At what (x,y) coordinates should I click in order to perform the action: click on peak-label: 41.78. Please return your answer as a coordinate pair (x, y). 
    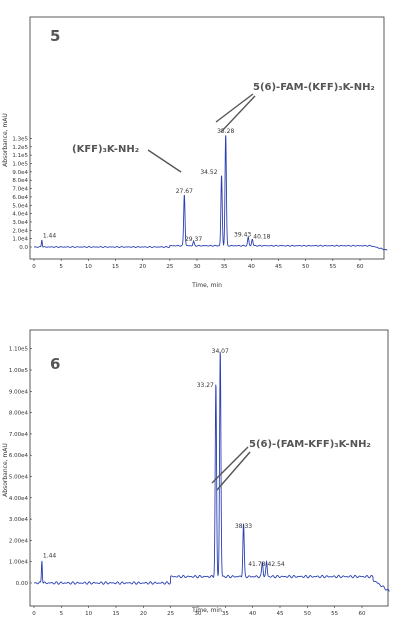
    Looking at the image, I should click on (256, 564).